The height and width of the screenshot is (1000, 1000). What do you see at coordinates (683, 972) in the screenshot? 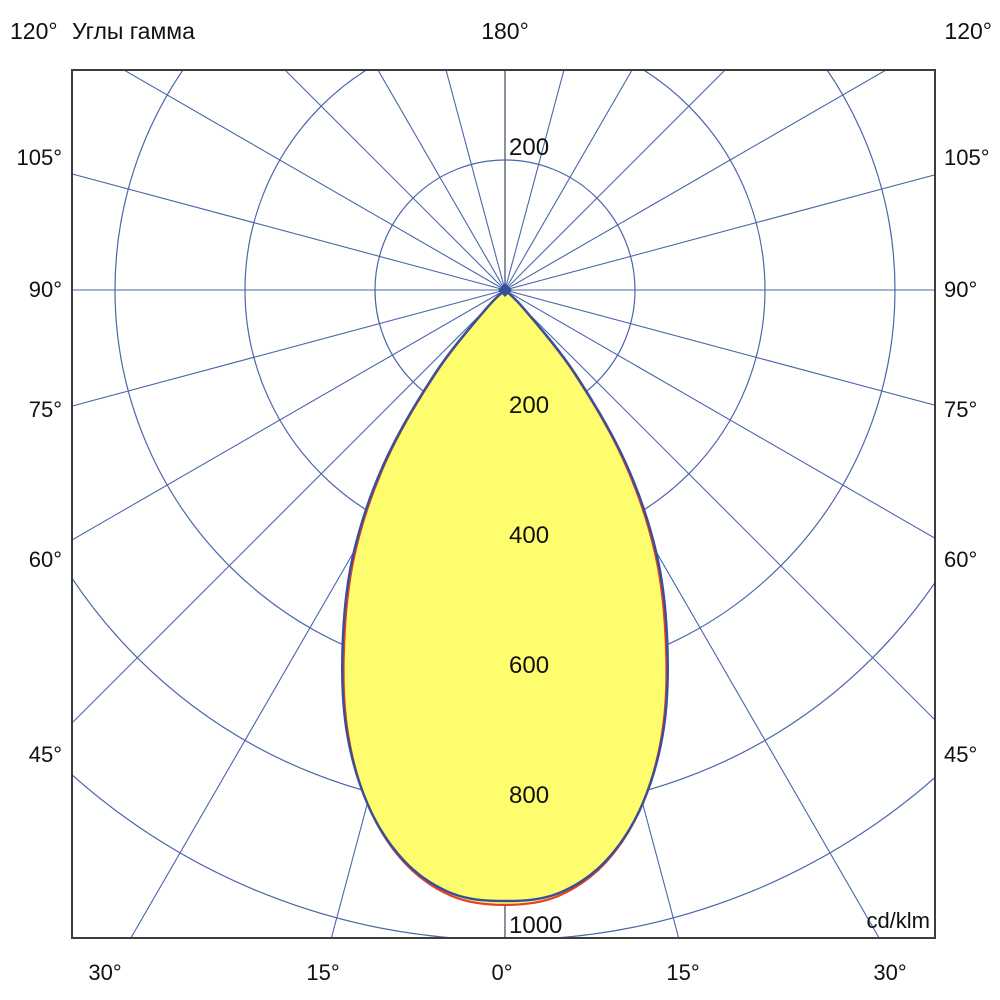
I see `angle-label-bottom-15: 15°` at bounding box center [683, 972].